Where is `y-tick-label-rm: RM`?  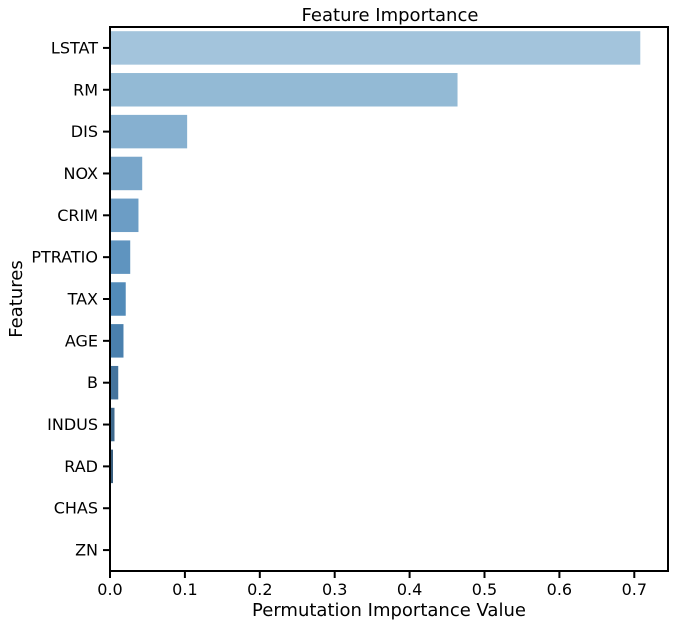 y-tick-label-rm: RM is located at coordinates (85, 89).